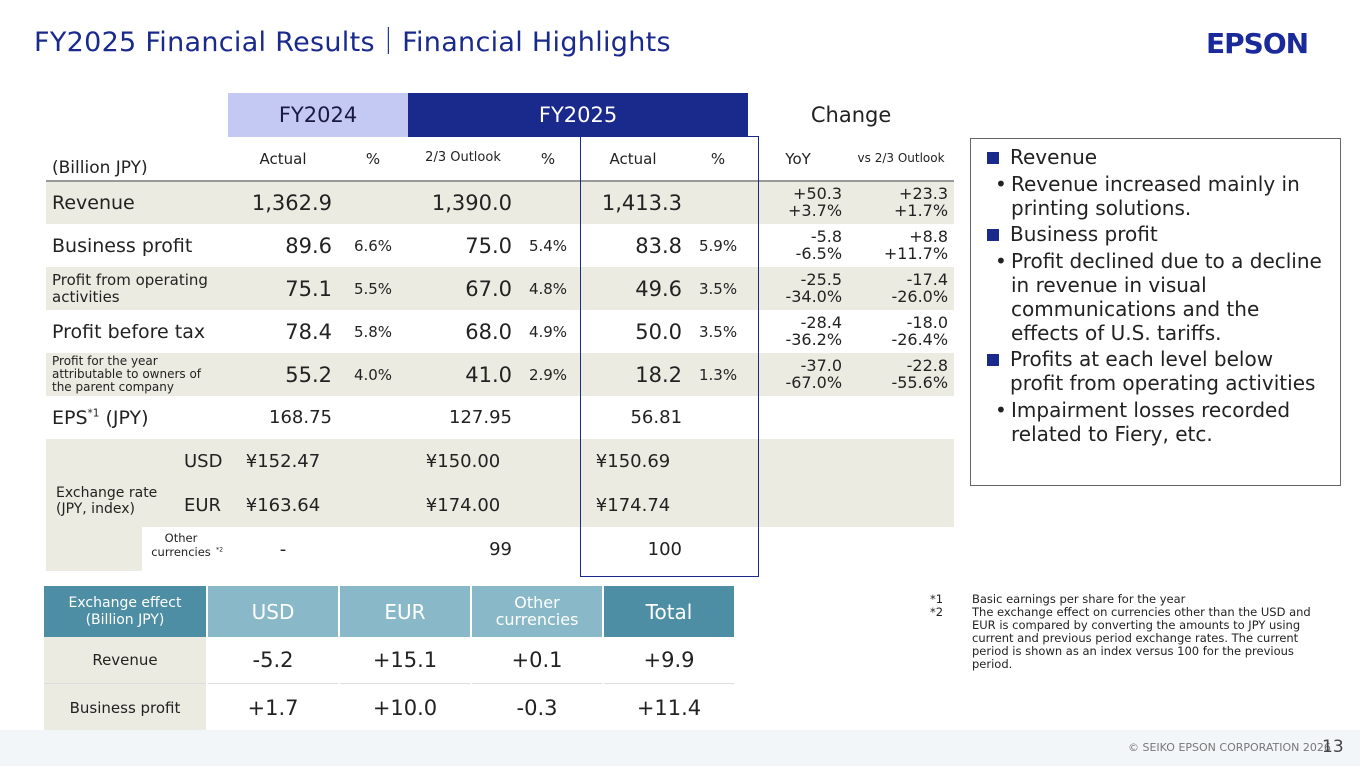 The image size is (1360, 766). What do you see at coordinates (373, 331) in the screenshot?
I see `fy24-pct: 5.8%` at bounding box center [373, 331].